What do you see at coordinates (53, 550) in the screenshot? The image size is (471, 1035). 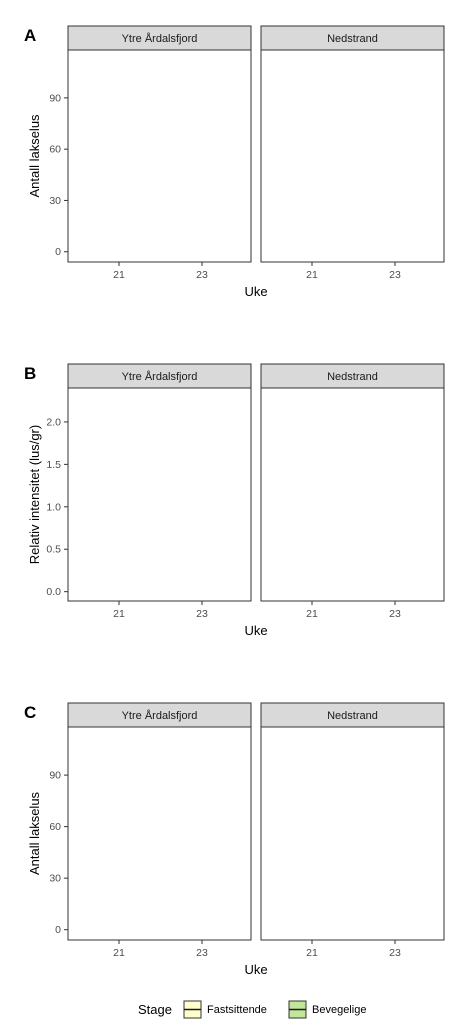 I see `y-tick-label: 0.5` at bounding box center [53, 550].